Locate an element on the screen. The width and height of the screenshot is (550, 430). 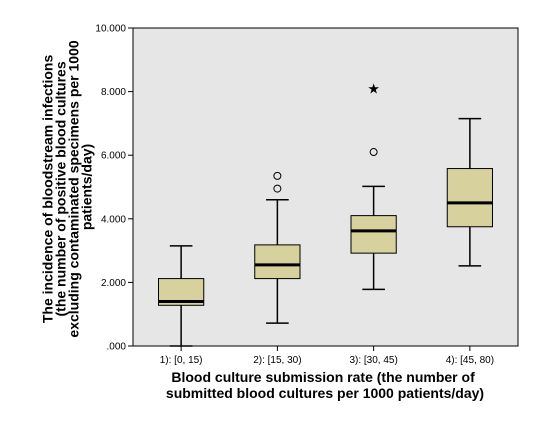
box-group-3: ★ is located at coordinates (373, 186).